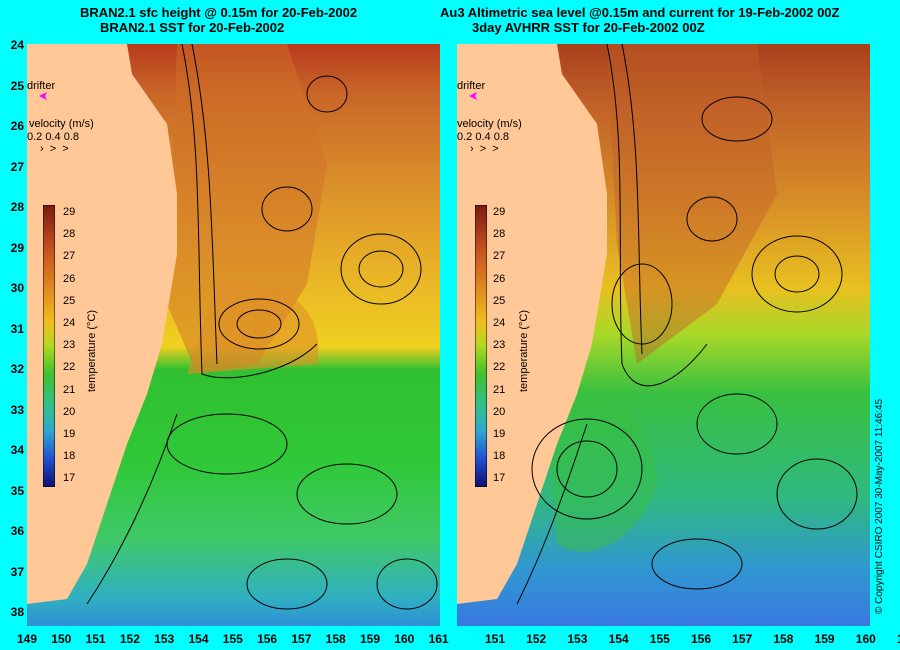 This screenshot has width=900, height=650. Describe the element at coordinates (824, 639) in the screenshot. I see `right-x-axis-tick: 159` at that location.